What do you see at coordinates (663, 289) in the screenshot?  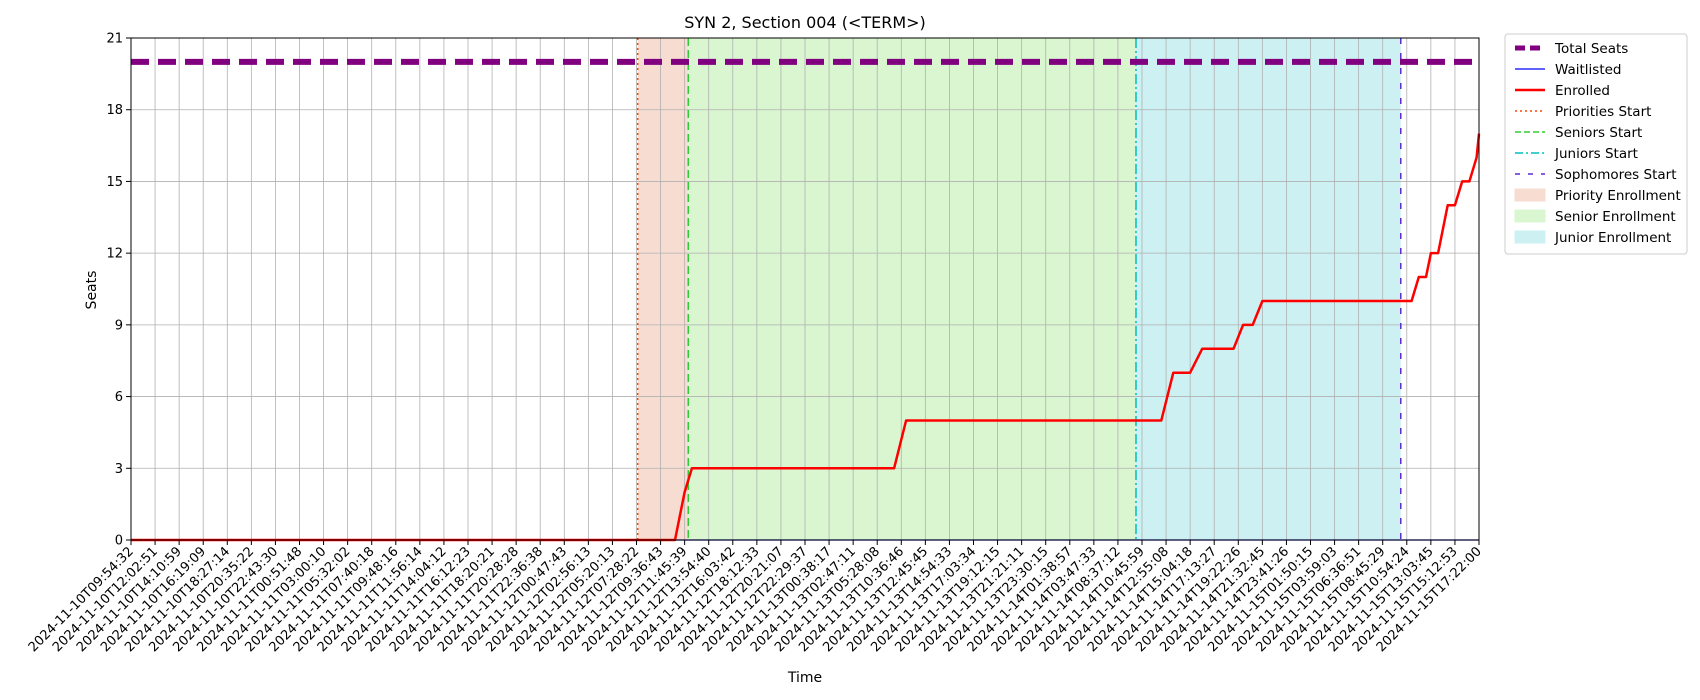 I see `span-priority-enrollment` at bounding box center [663, 289].